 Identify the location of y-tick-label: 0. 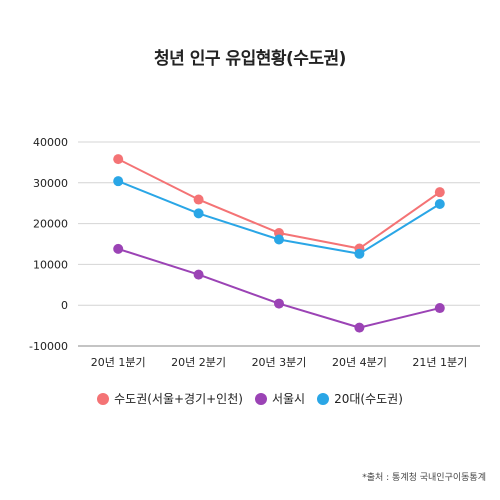
(64, 305).